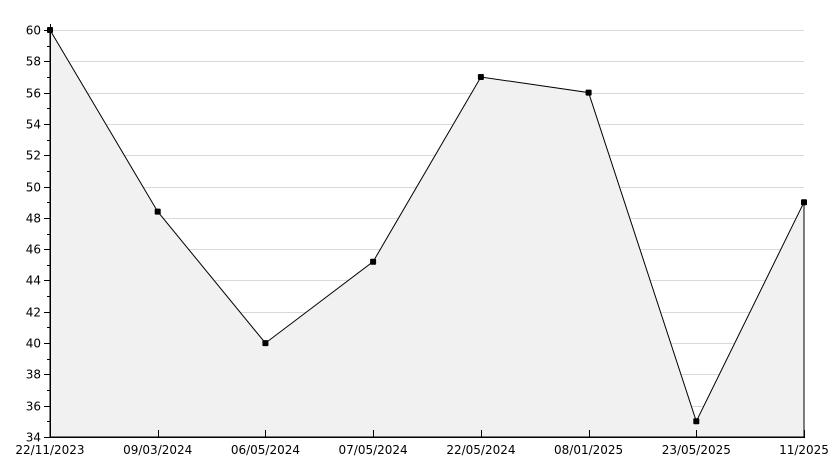 This screenshot has width=834, height=468. Describe the element at coordinates (33, 31) in the screenshot. I see `y-tick-label: 60` at that location.